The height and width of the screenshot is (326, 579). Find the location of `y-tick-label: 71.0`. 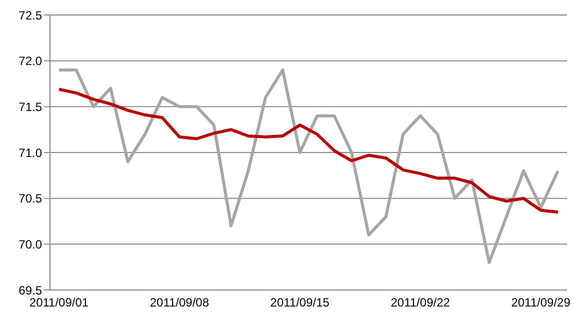

y-tick-label: 71.0 is located at coordinates (30, 153).